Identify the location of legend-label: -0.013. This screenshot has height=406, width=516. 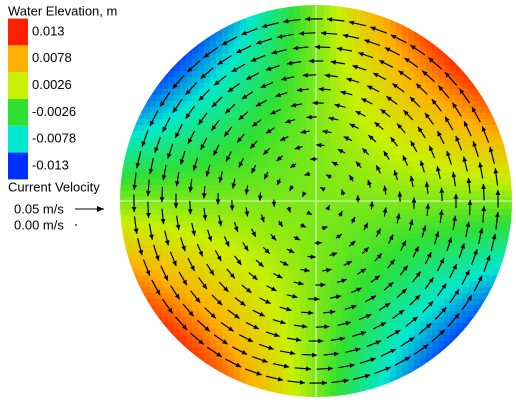
(50, 164).